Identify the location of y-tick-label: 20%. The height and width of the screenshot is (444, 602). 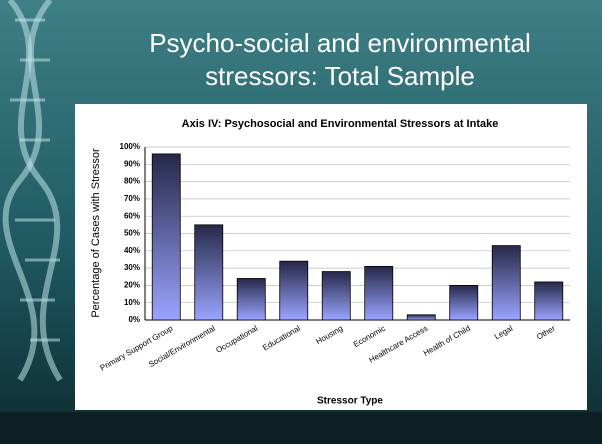
(132, 285).